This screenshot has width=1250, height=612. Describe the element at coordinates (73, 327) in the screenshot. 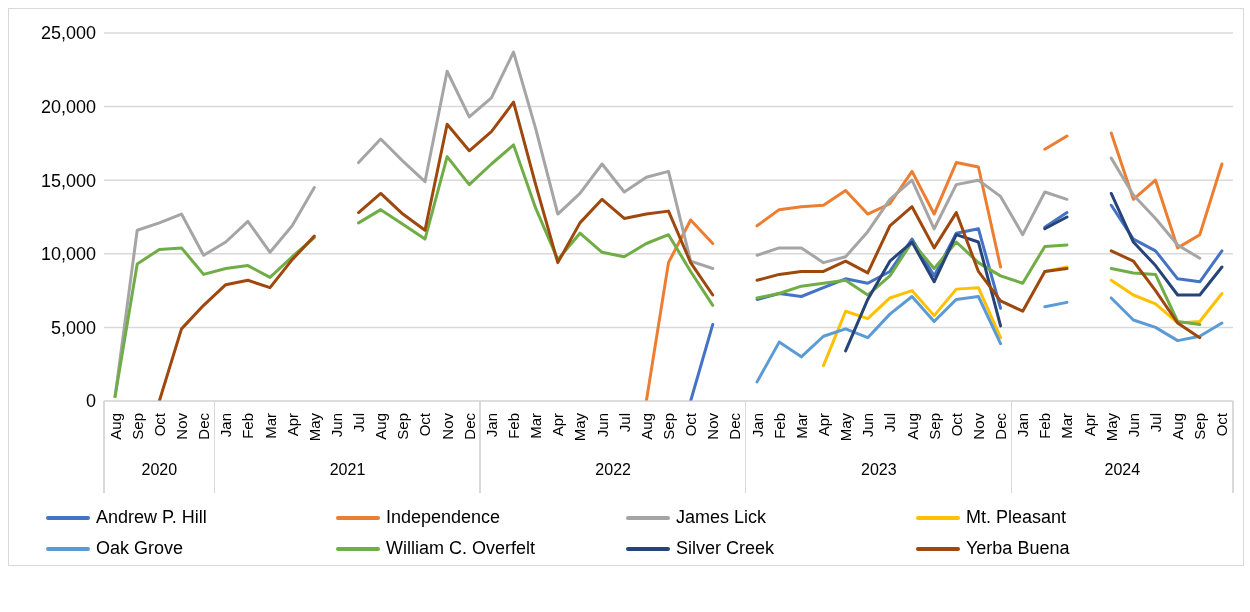

I see `y-tick-label: 5,000` at that location.